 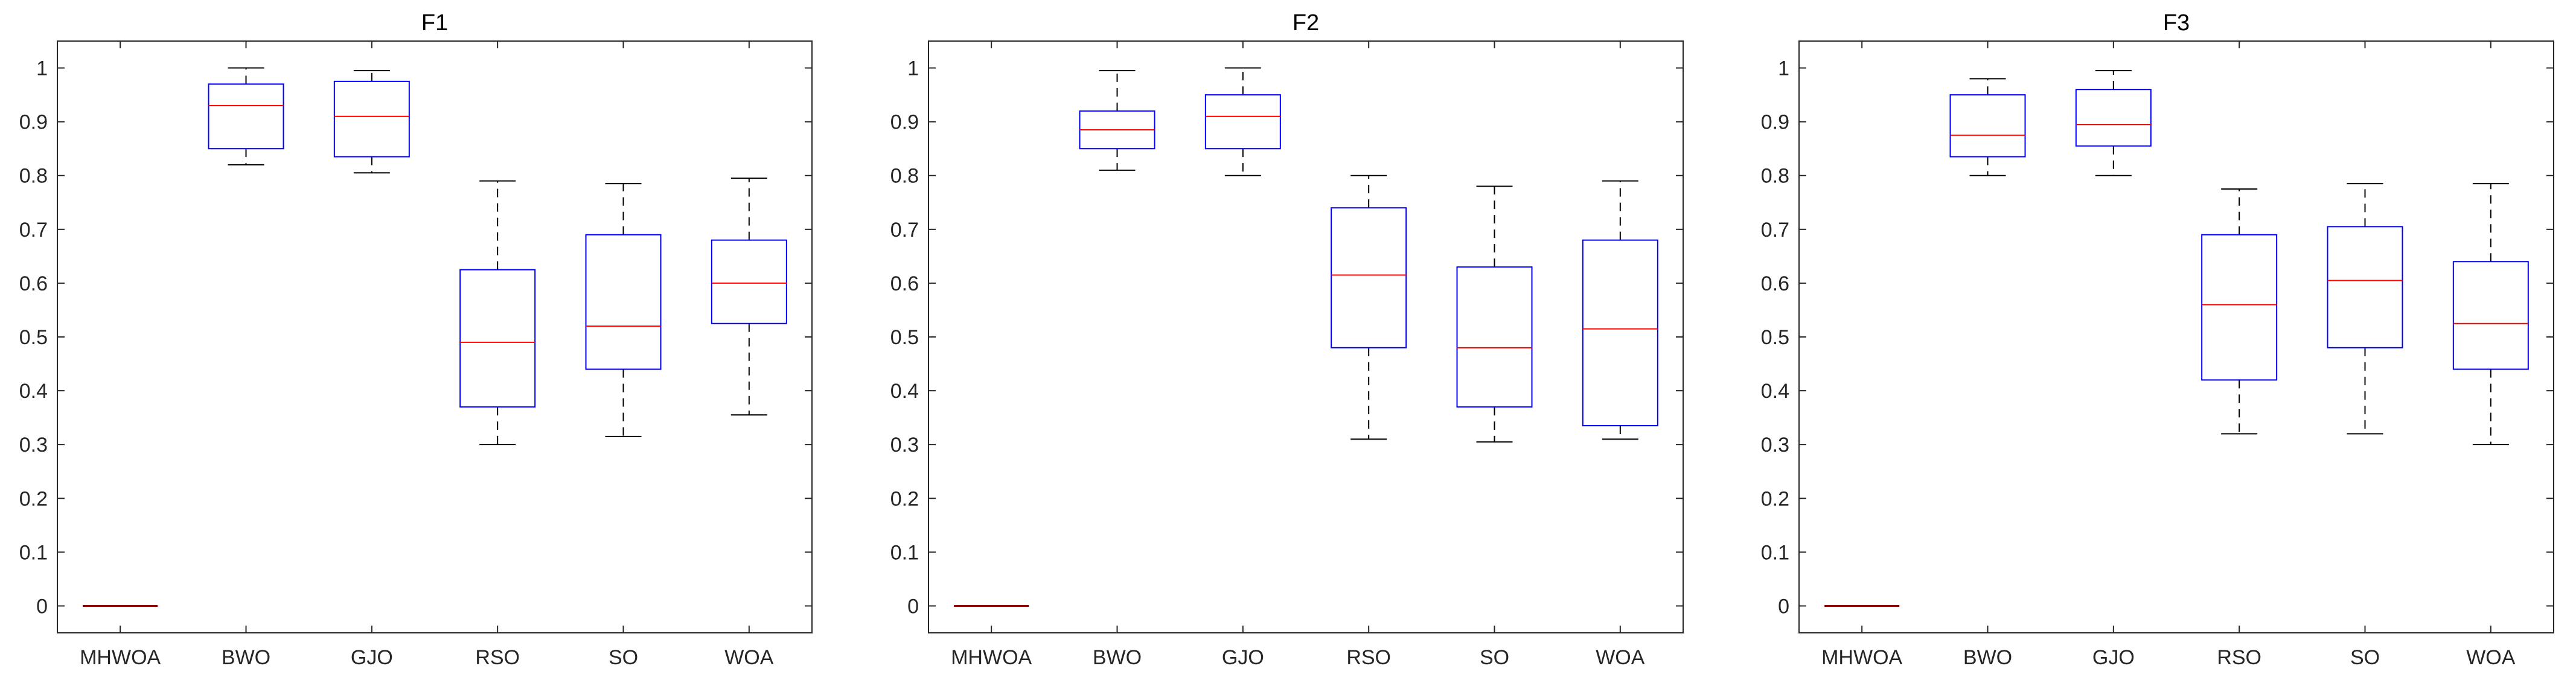 What do you see at coordinates (2176, 23) in the screenshot?
I see `chart-title: F3` at bounding box center [2176, 23].